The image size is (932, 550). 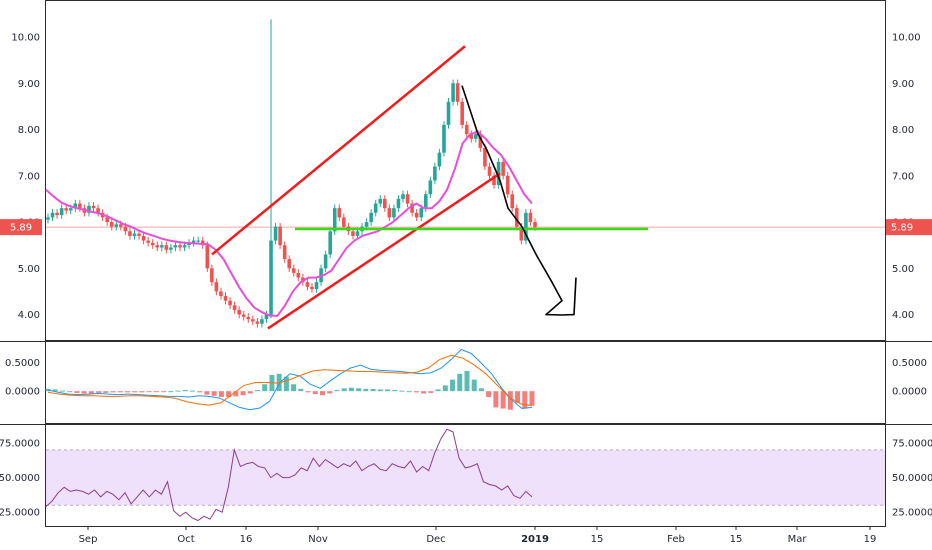 What do you see at coordinates (289, 475) in the screenshot?
I see `rsi-line` at bounding box center [289, 475].